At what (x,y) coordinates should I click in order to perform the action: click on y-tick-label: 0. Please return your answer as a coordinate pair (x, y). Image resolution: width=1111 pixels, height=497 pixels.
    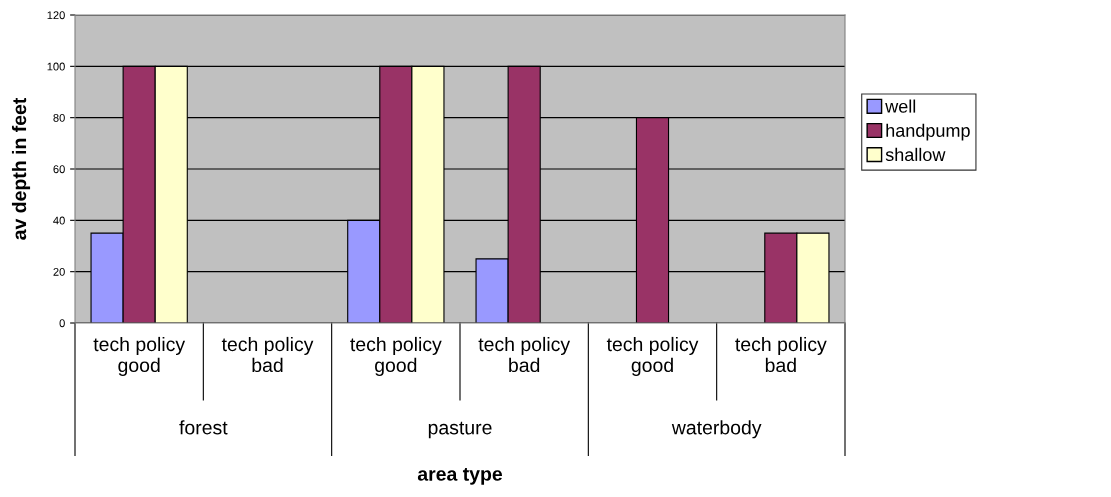
    Looking at the image, I should click on (62, 323).